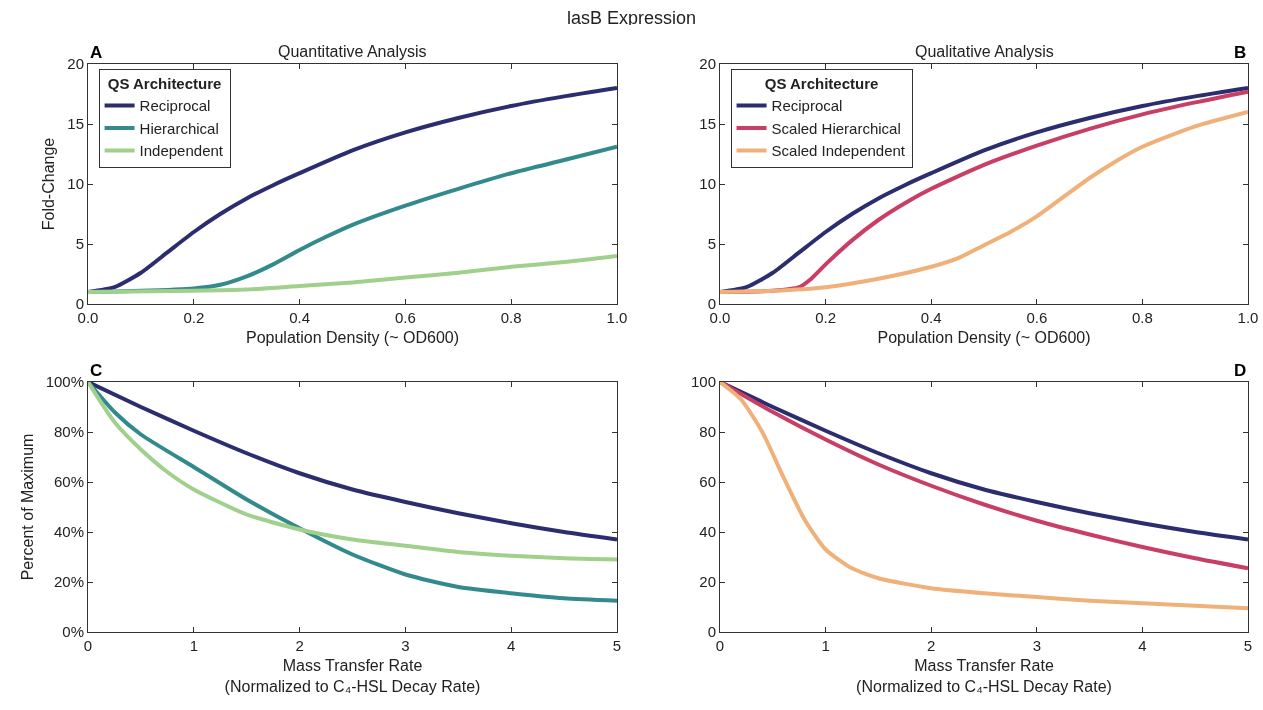 The height and width of the screenshot is (710, 1263). I want to click on legend-label: Independent, so click(181, 151).